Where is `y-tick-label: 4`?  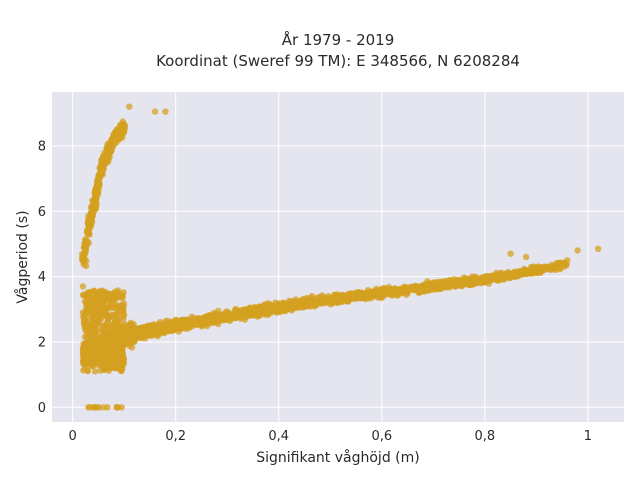
y-tick-label: 4 is located at coordinates (42, 277).